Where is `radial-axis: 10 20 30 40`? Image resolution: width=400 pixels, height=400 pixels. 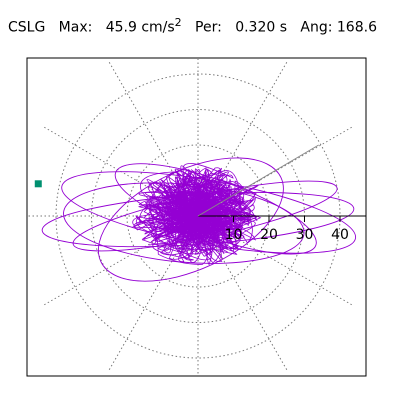
radial-axis: 10 20 30 40 is located at coordinates (281, 193).